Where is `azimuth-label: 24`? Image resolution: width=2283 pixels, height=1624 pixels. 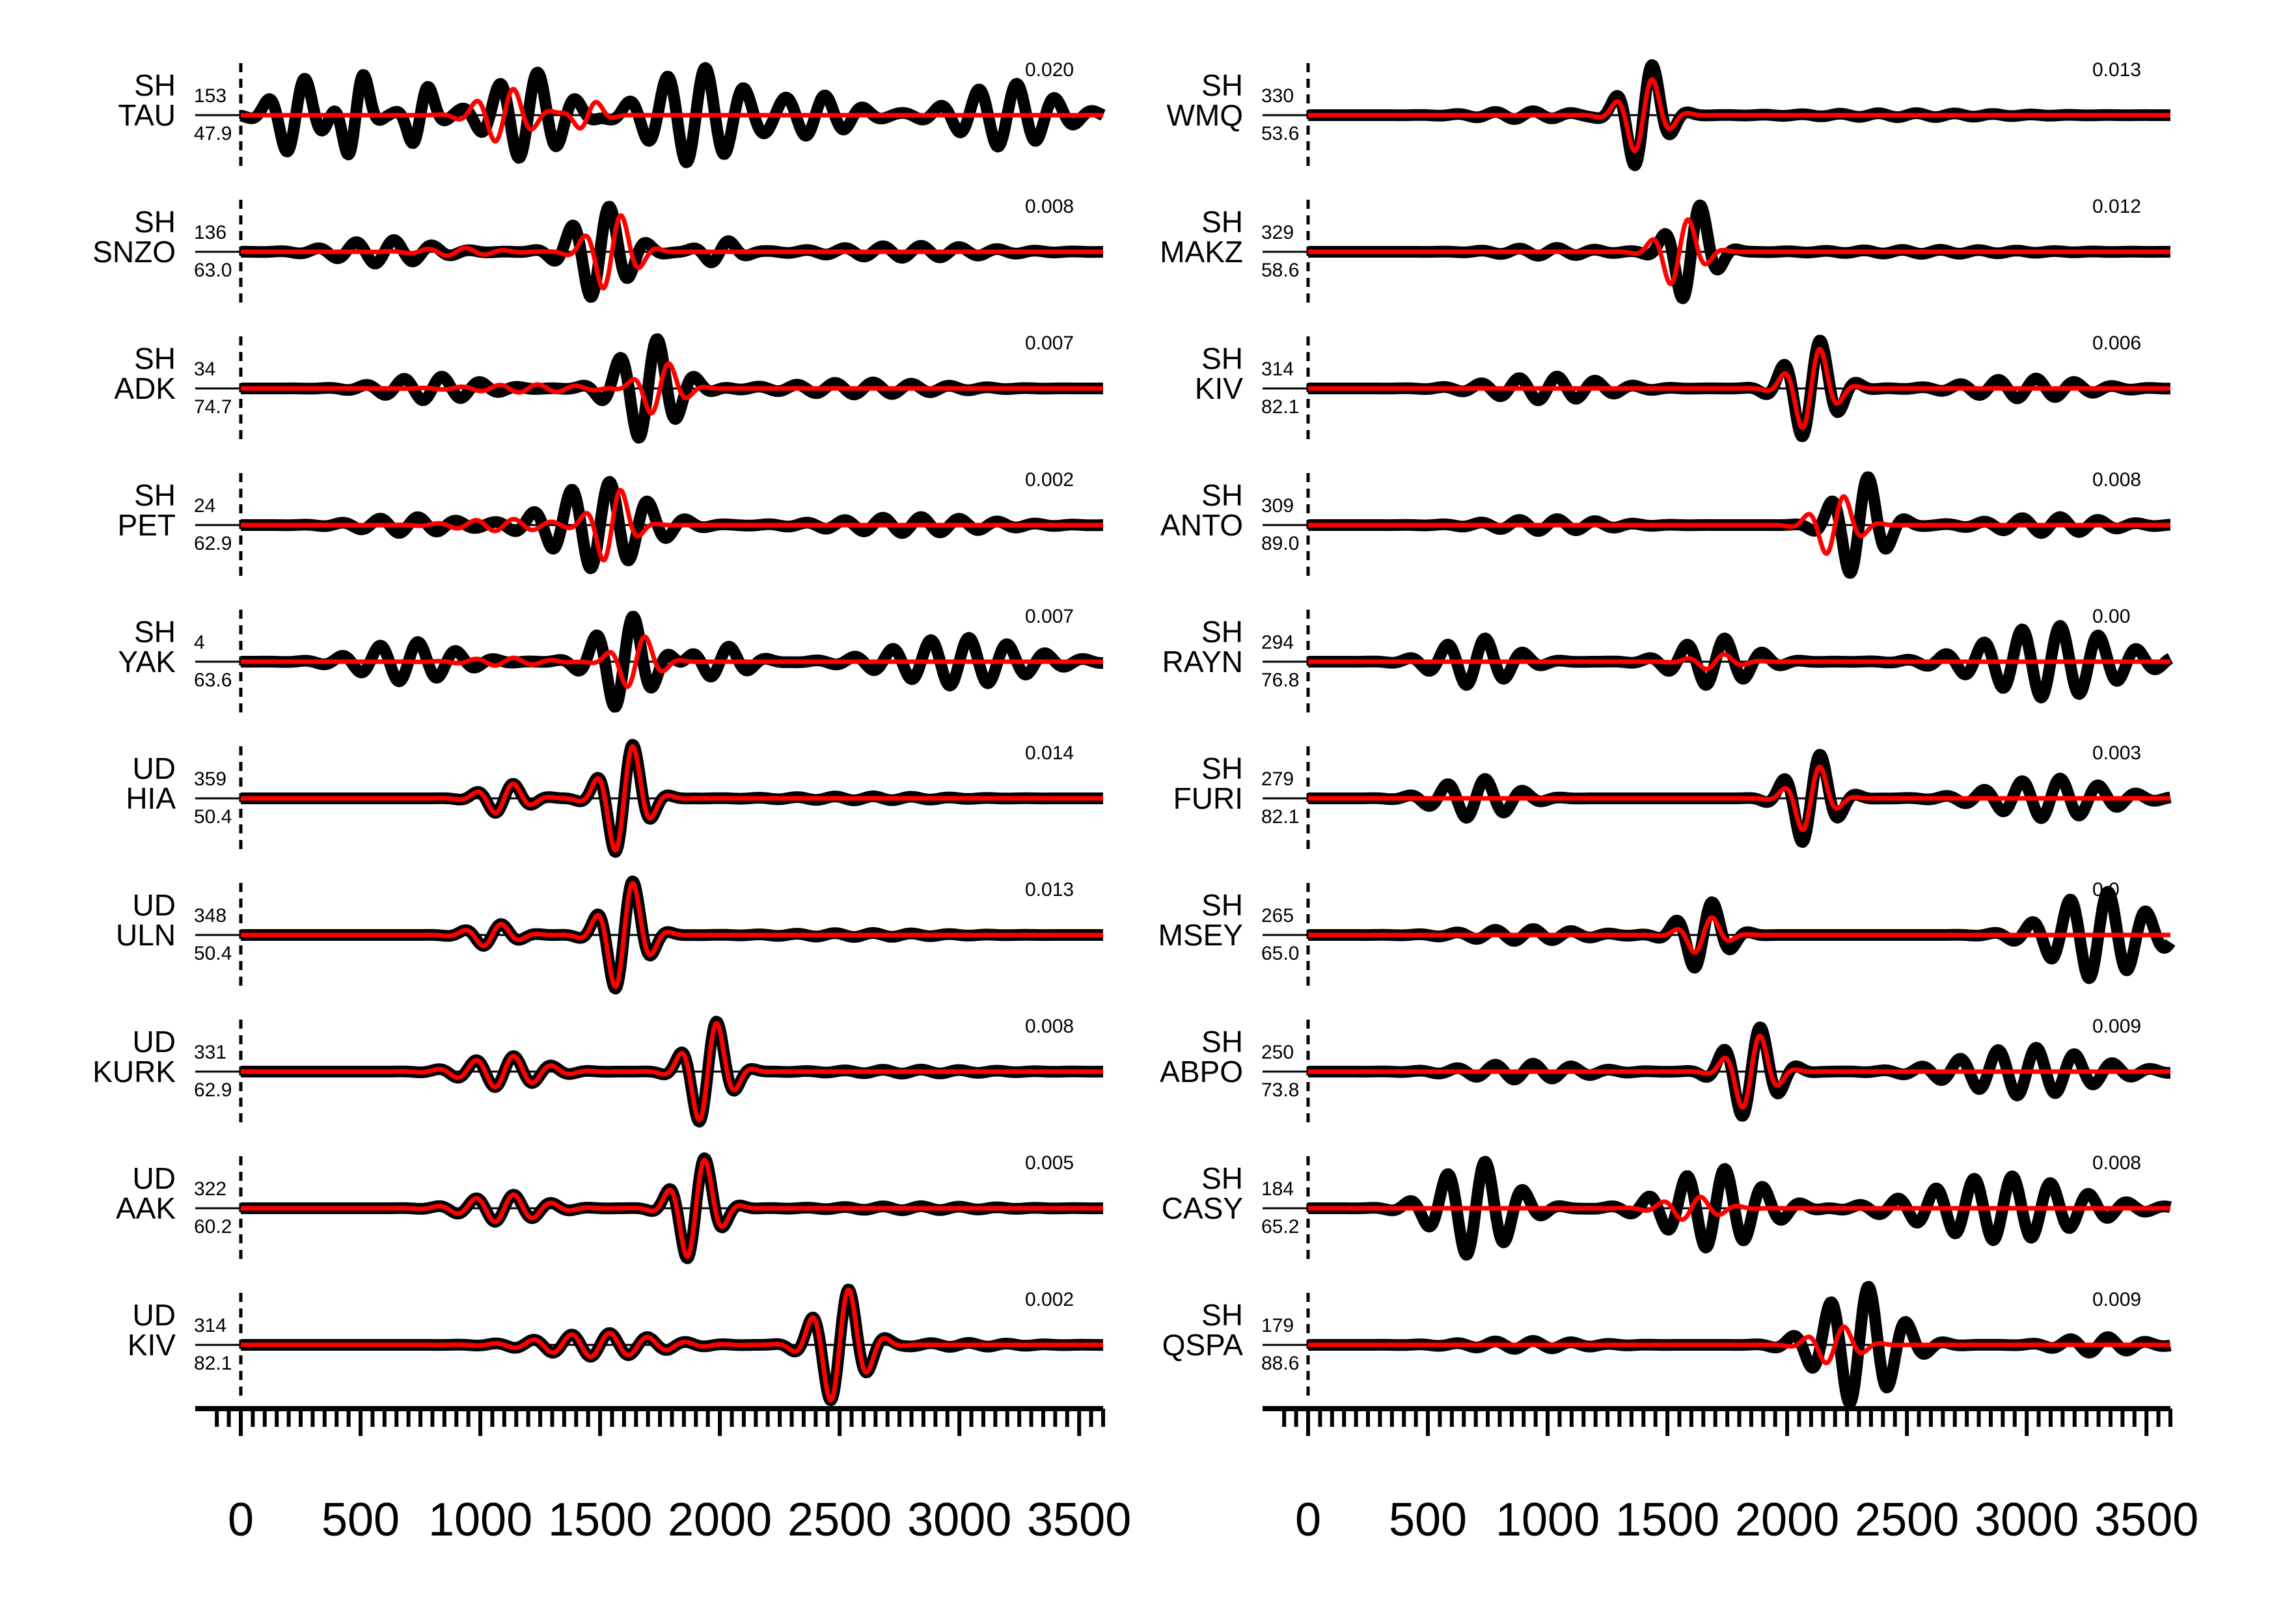
azimuth-label: 24 is located at coordinates (204, 506).